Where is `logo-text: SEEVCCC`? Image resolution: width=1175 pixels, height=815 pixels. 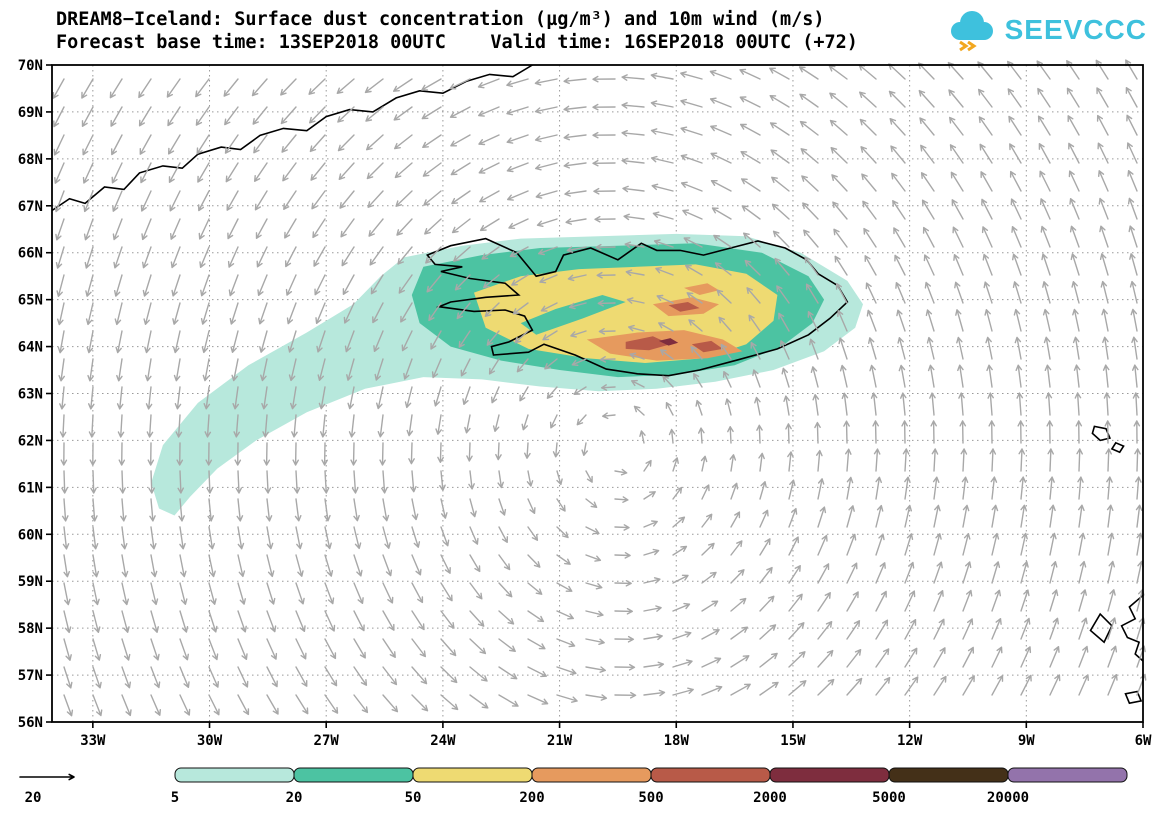 logo-text: SEEVCCC is located at coordinates (1075, 29).